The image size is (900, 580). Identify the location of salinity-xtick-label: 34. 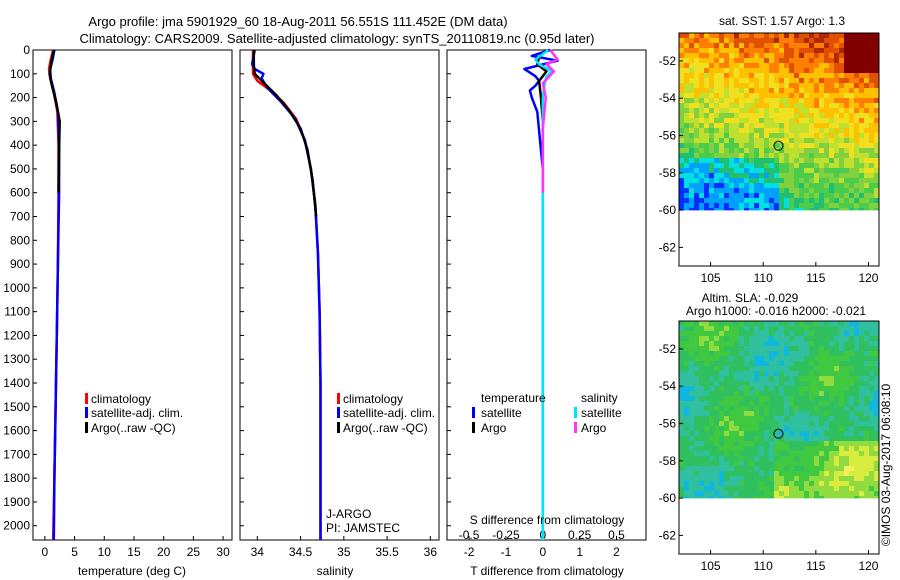
(258, 552).